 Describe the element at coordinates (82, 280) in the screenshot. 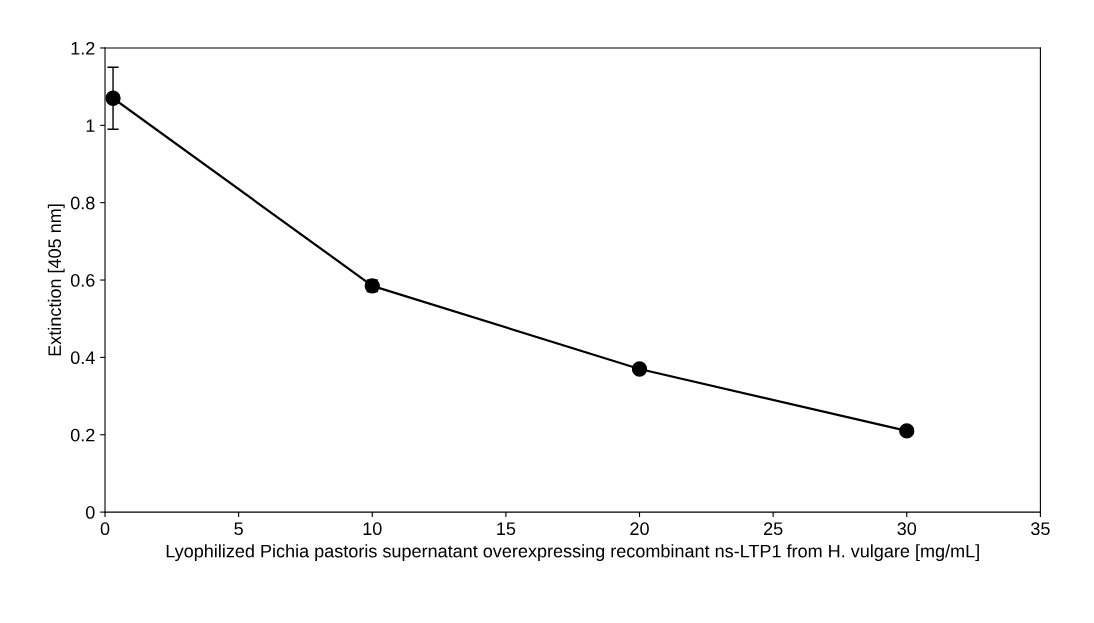

I see `y-tick-label: 0.6` at that location.